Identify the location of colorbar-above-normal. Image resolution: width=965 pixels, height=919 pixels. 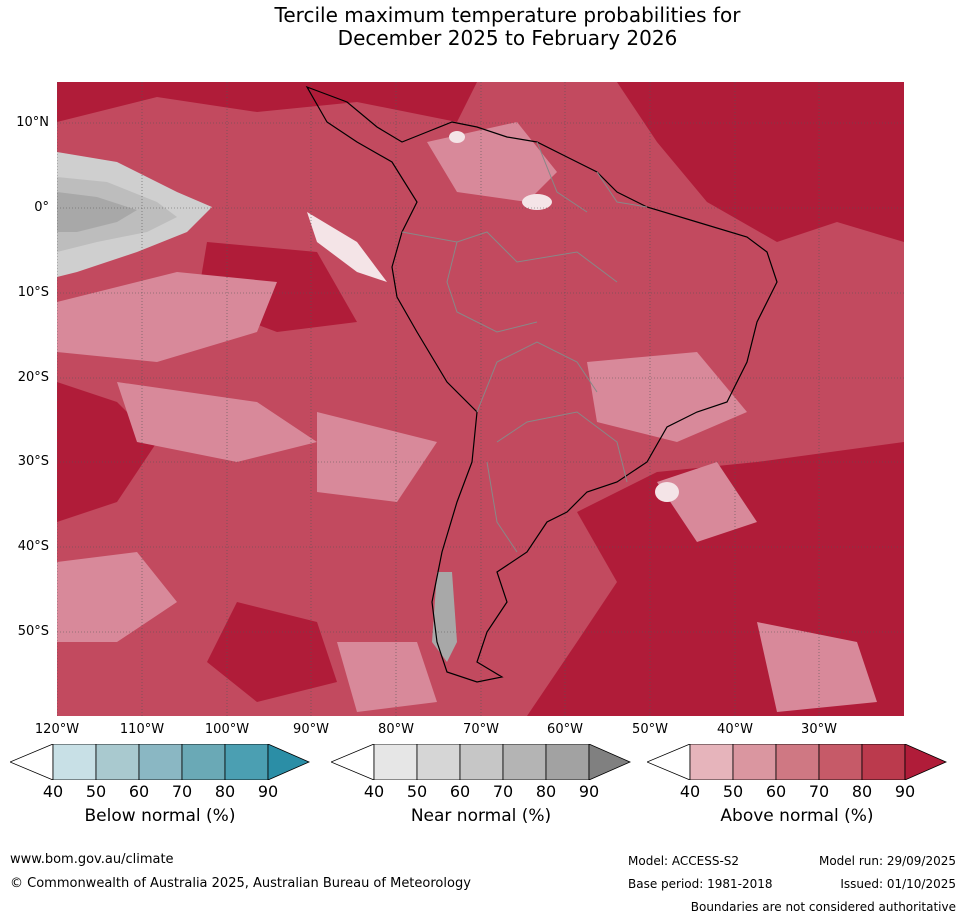
(797, 762).